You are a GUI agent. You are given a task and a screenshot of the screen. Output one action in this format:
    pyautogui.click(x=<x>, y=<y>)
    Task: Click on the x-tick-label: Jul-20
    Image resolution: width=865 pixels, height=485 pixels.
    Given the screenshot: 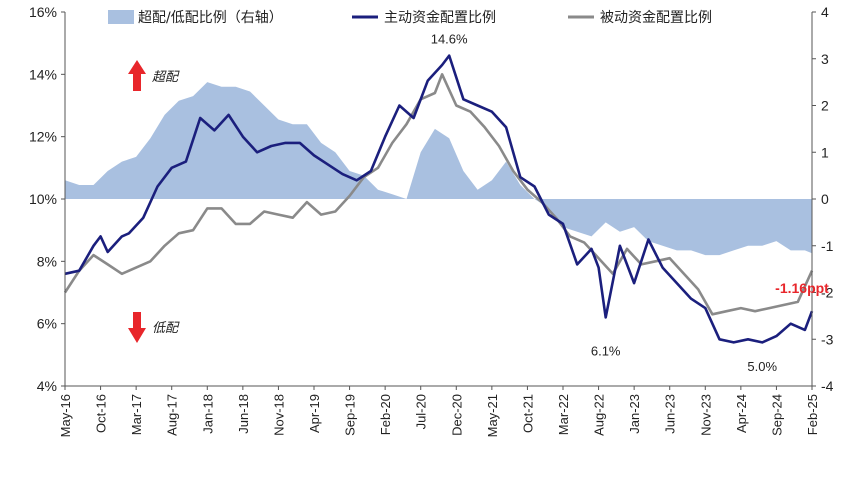 What is the action you would take?
    pyautogui.click(x=421, y=411)
    